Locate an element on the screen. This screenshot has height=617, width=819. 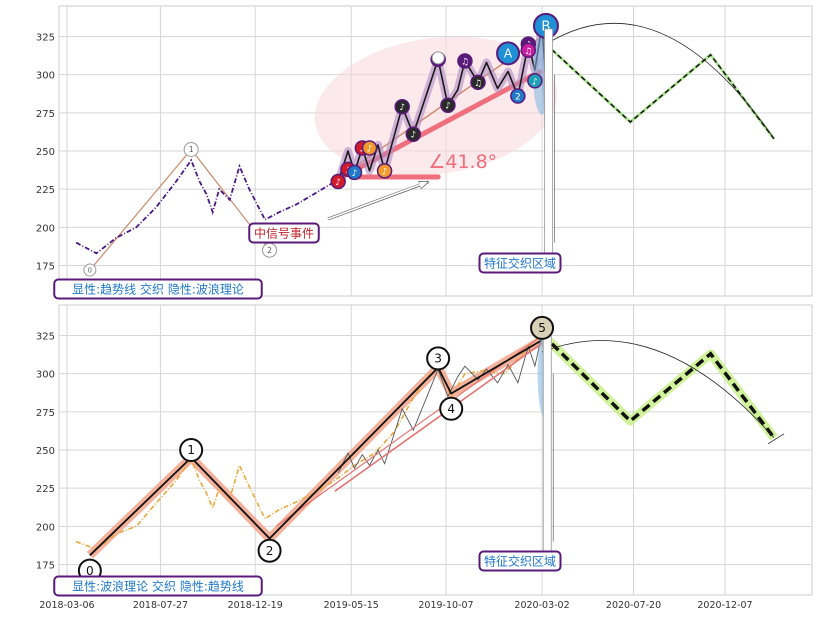
wave-point-4-label: 4 is located at coordinates (451, 409).